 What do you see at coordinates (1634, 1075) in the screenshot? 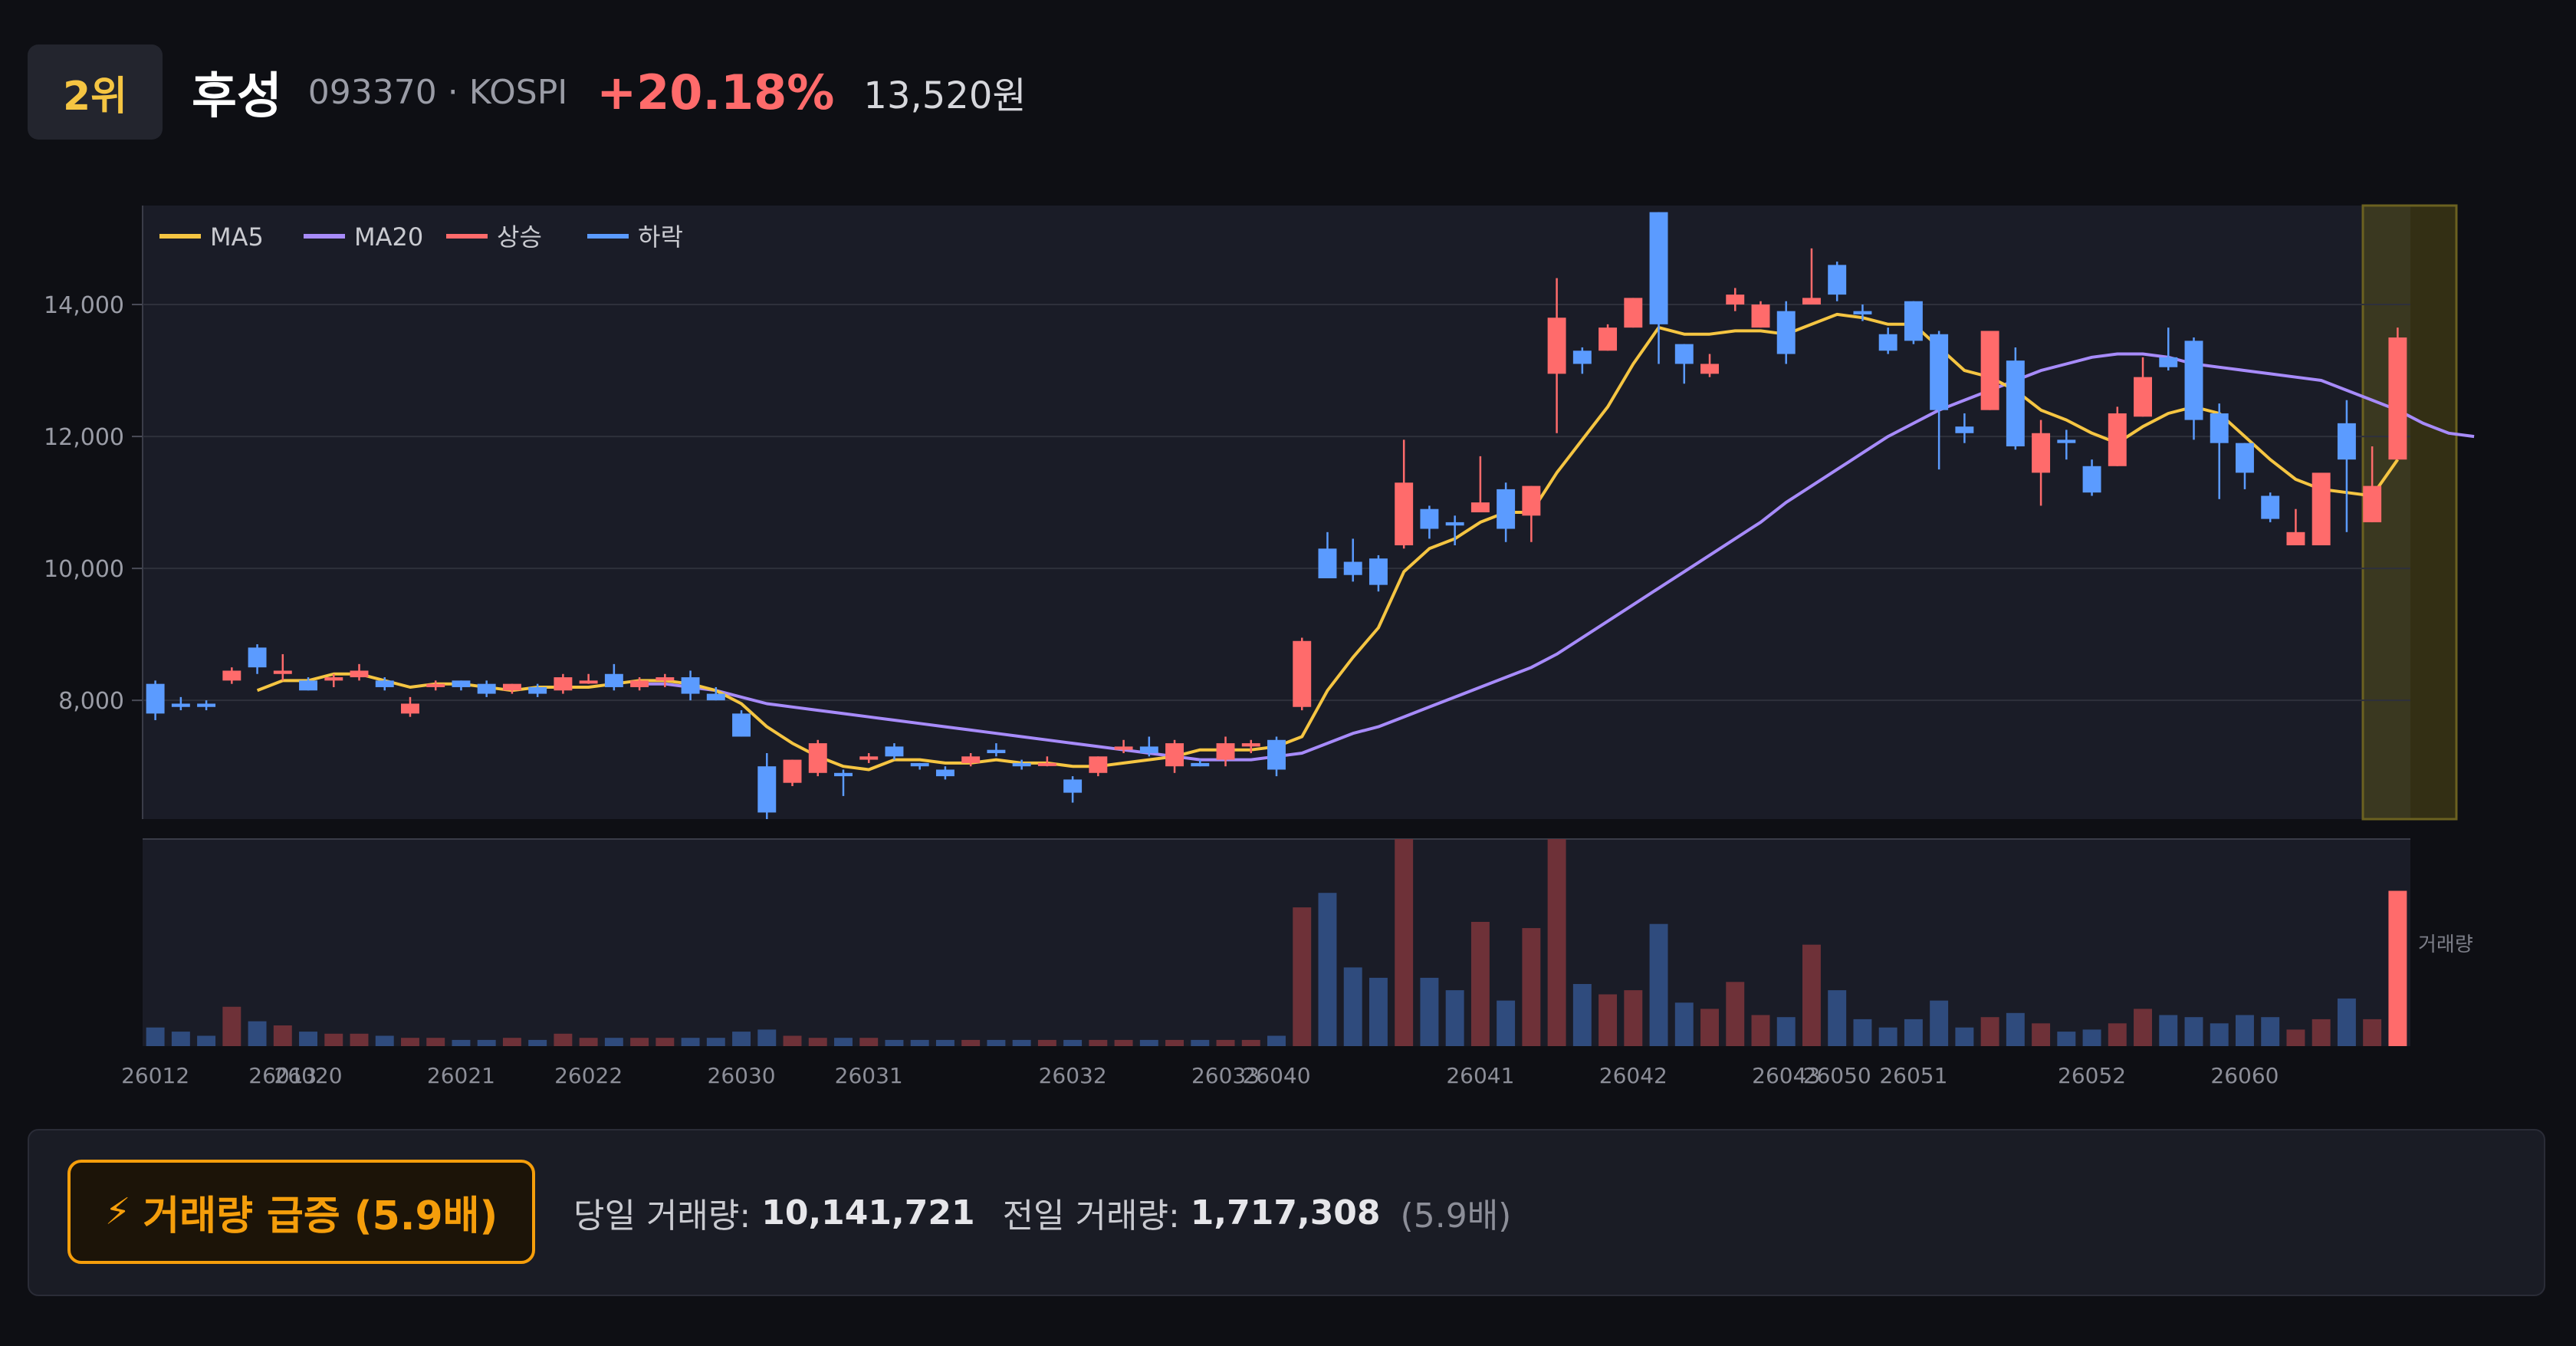
I see `x-tick-label: 26042` at bounding box center [1634, 1075].